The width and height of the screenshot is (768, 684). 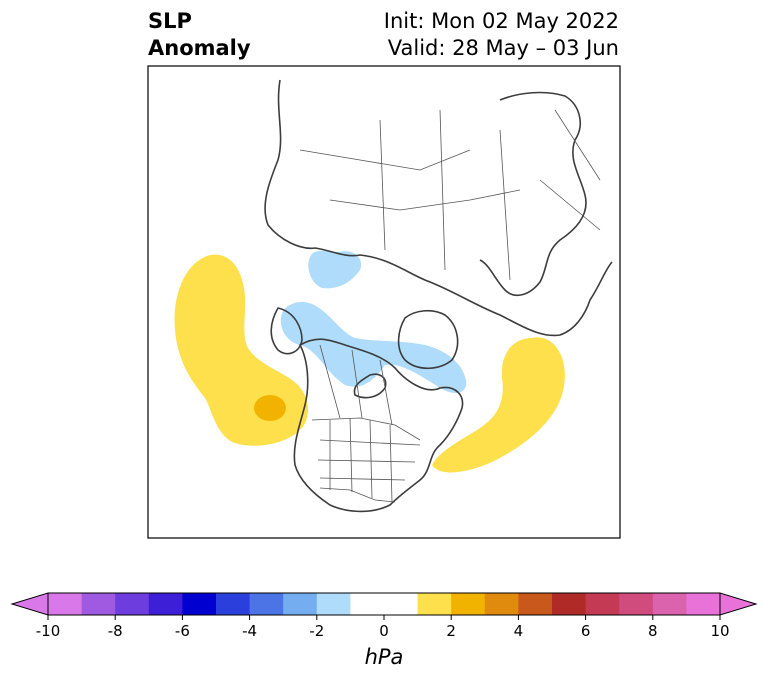 What do you see at coordinates (503, 48) in the screenshot?
I see `valid-date: Valid: 28 May – 03 Jun` at bounding box center [503, 48].